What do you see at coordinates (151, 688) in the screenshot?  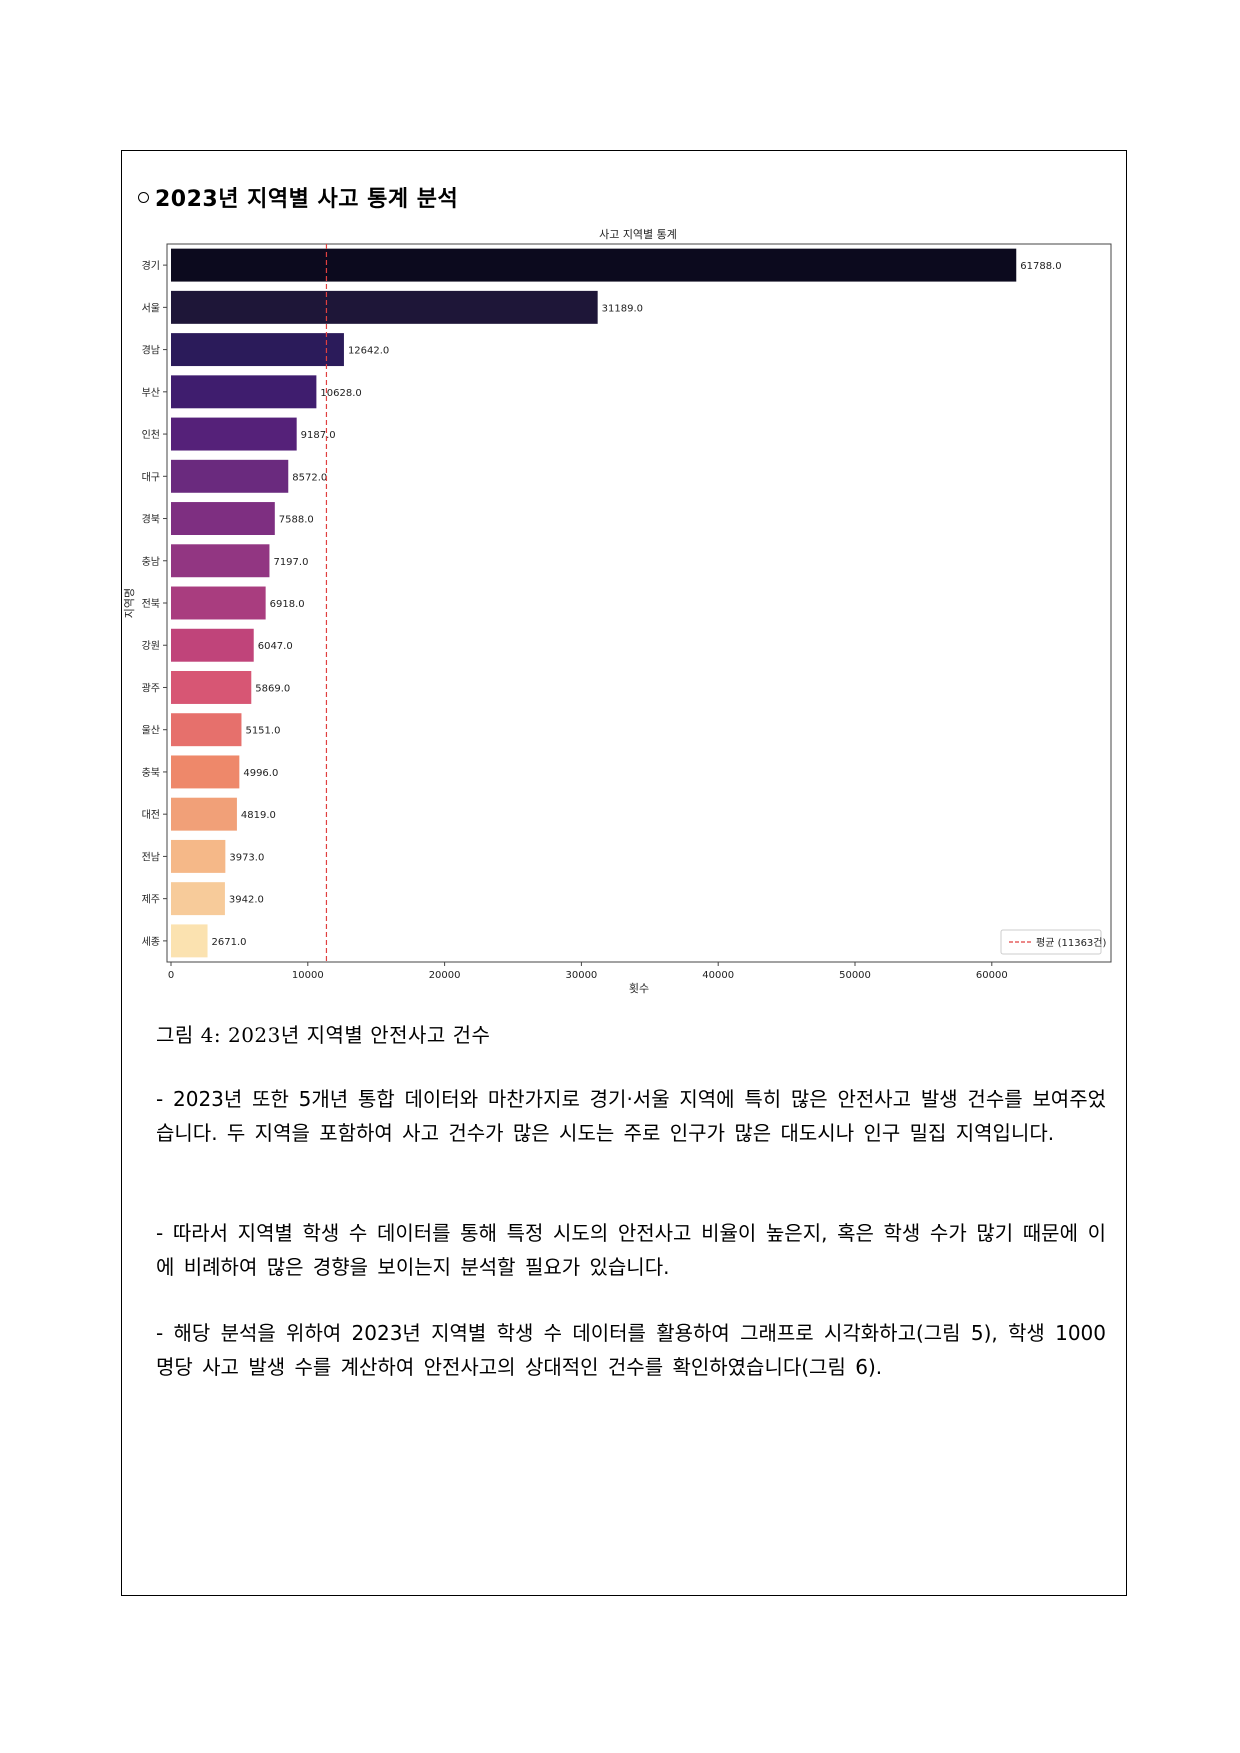 I see `y-tick-label: 광주` at bounding box center [151, 688].